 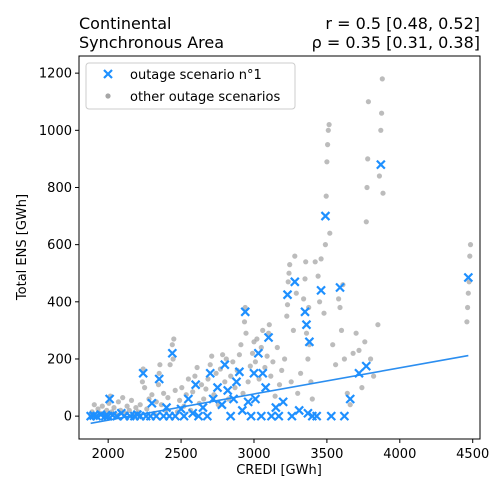 What do you see at coordinates (108, 454) in the screenshot?
I see `x-tick-label: 2000` at bounding box center [108, 454].